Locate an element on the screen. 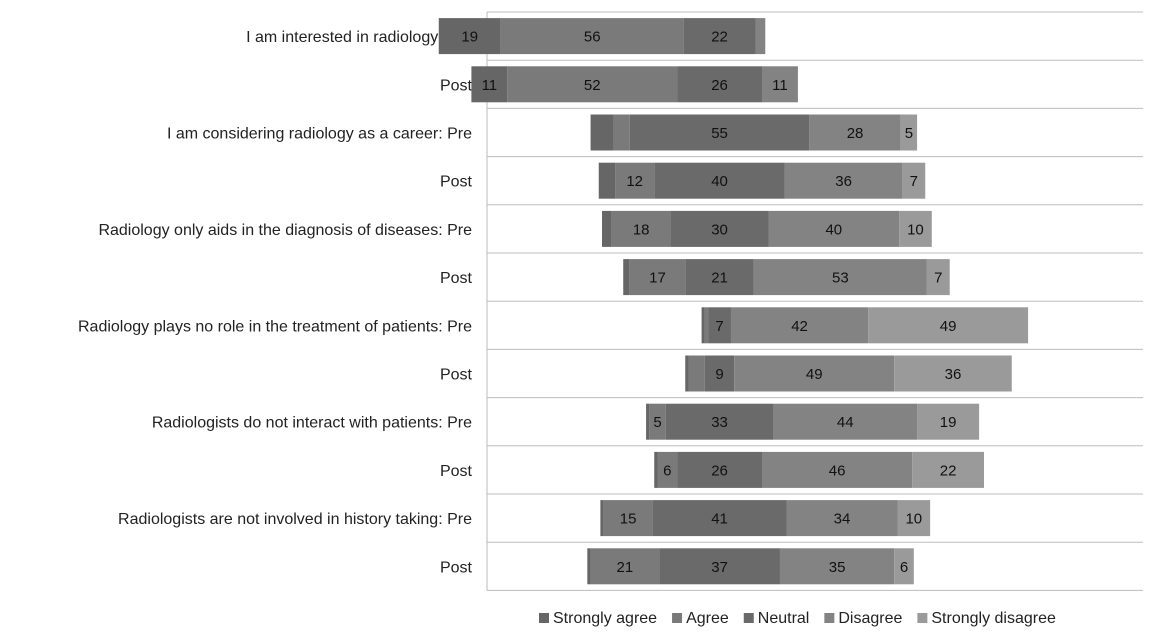 The height and width of the screenshot is (633, 1149). data-label: 7 is located at coordinates (914, 181).